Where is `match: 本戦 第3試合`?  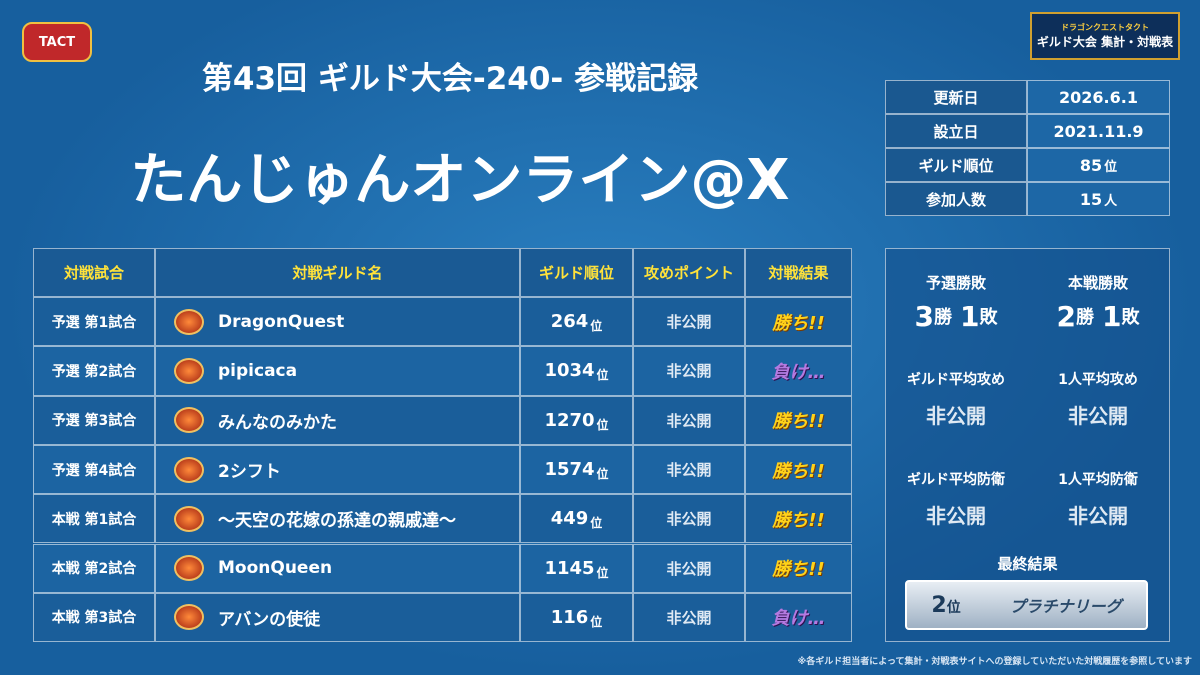
match: 本戦 第3試合 is located at coordinates (94, 618).